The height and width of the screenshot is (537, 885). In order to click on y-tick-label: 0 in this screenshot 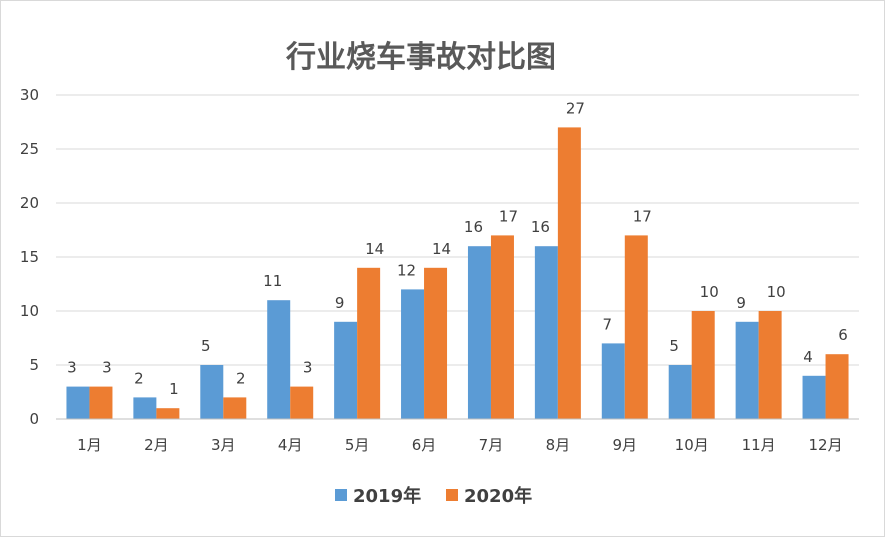, I will do `click(34, 419)`.